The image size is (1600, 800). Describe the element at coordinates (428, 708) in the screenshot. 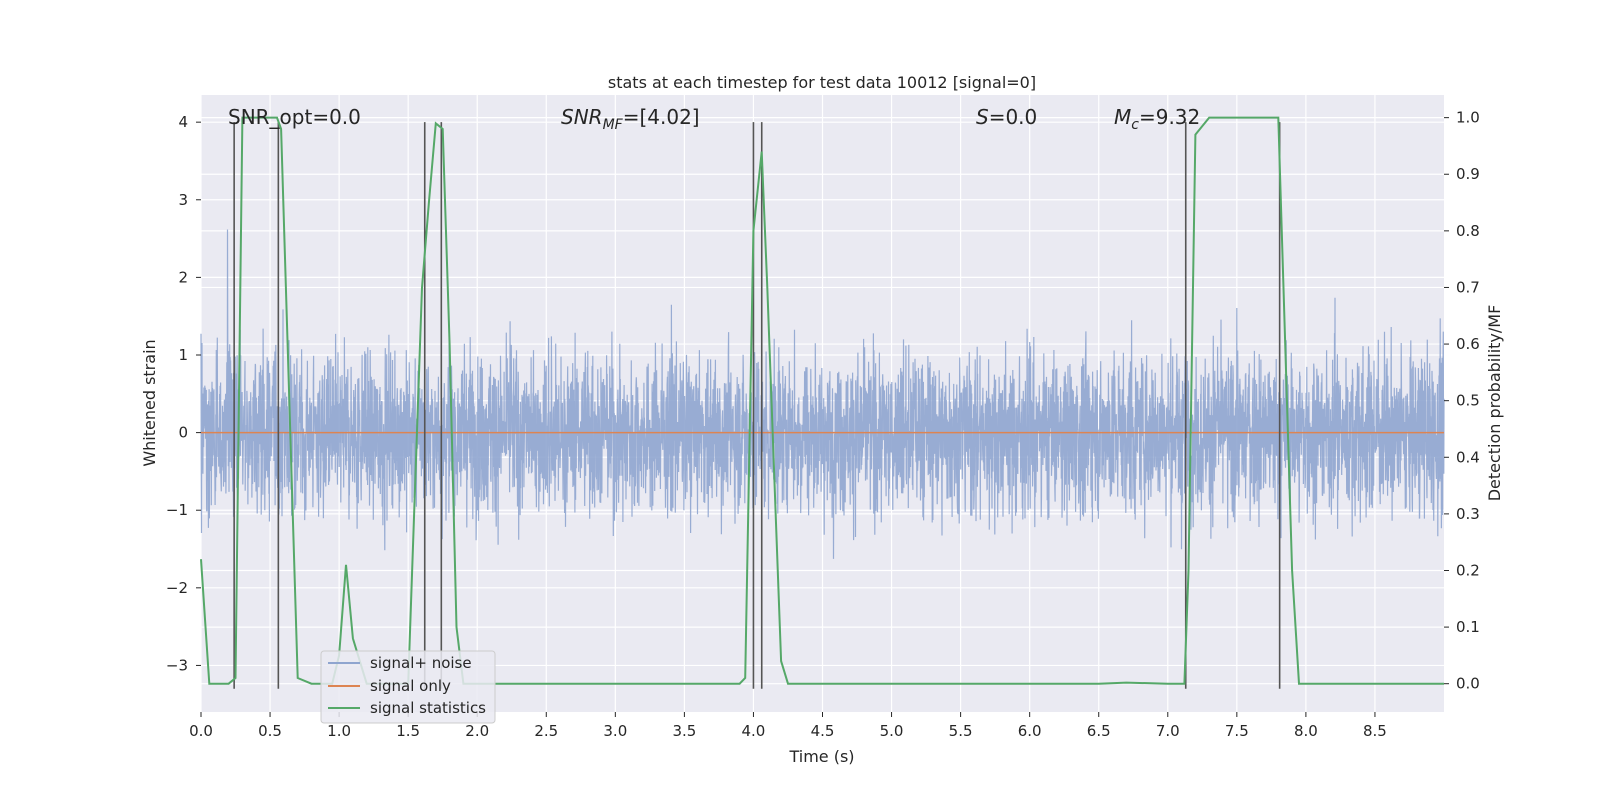

I see `legend-label-signal-statistics: signal statistics` at that location.